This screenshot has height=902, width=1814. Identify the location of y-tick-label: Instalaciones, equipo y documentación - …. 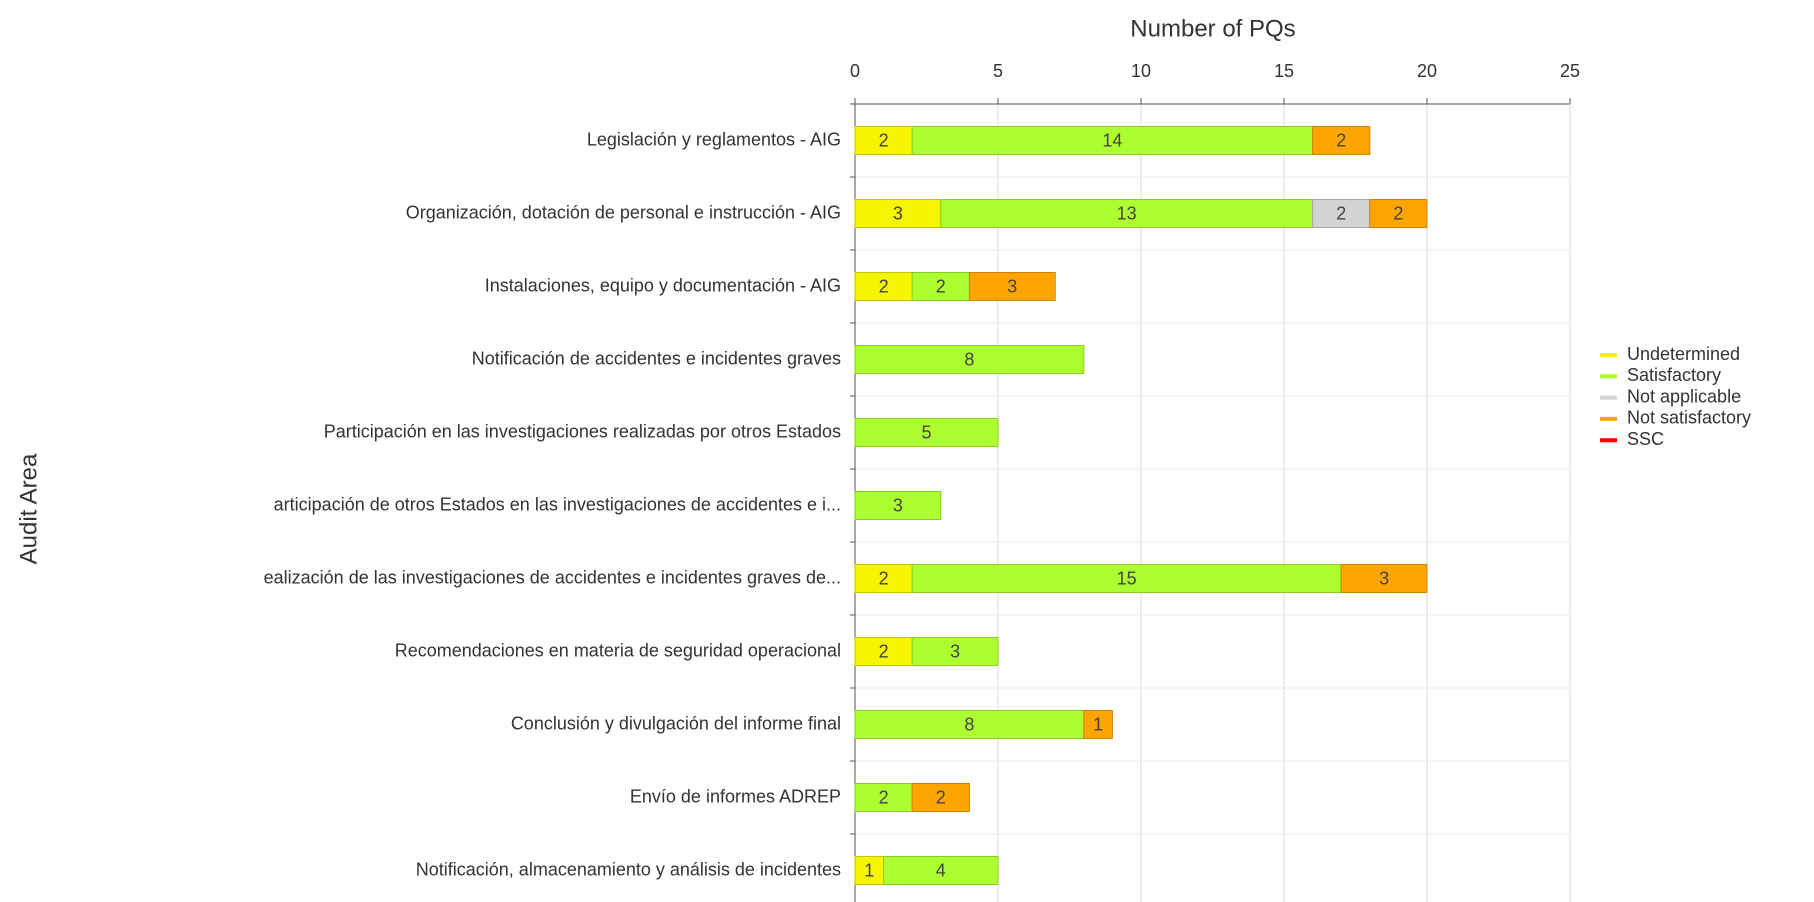
(663, 285).